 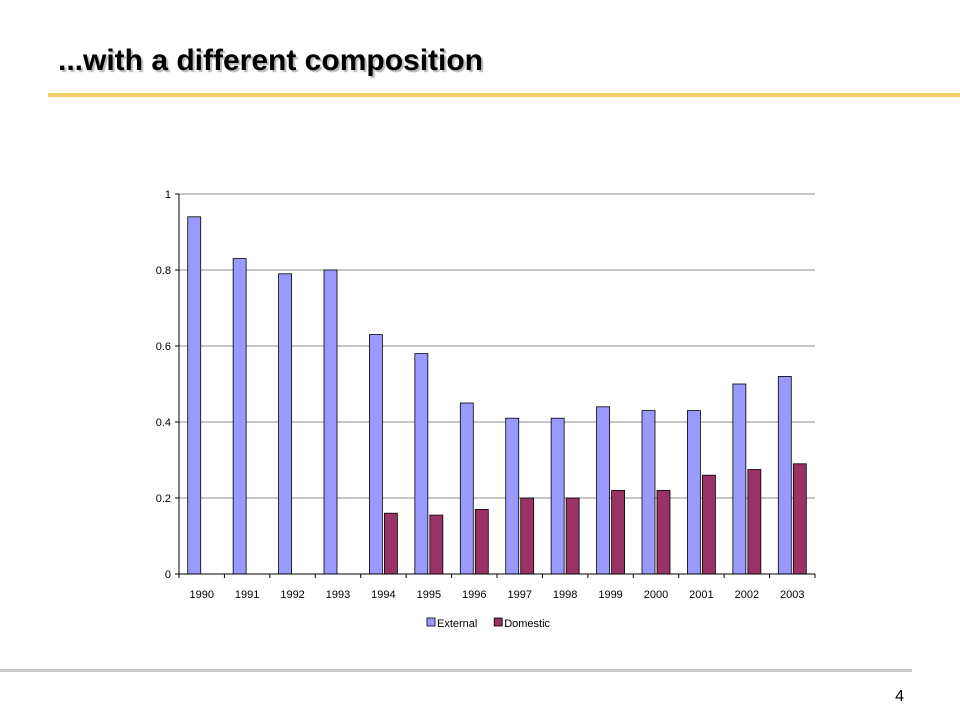 What do you see at coordinates (504, 95) in the screenshot?
I see `title-divider` at bounding box center [504, 95].